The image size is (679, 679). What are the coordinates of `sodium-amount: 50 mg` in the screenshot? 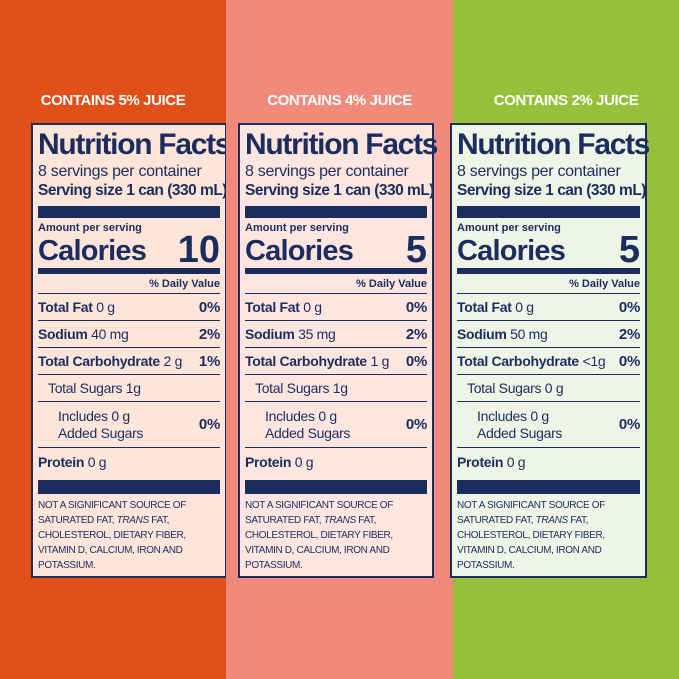 It's located at (529, 334).